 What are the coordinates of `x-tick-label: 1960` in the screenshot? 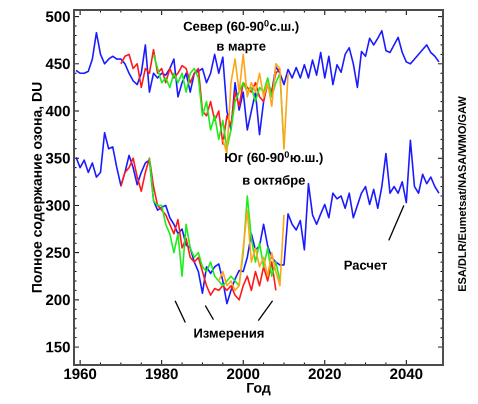 It's located at (80, 374).